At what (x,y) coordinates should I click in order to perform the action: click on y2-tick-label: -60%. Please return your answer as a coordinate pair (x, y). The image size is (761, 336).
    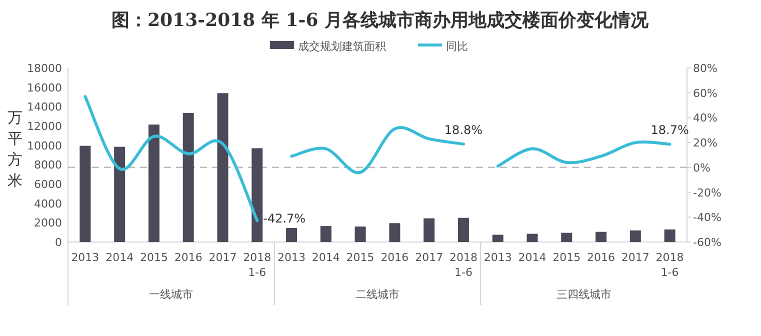
    Looking at the image, I should click on (707, 242).